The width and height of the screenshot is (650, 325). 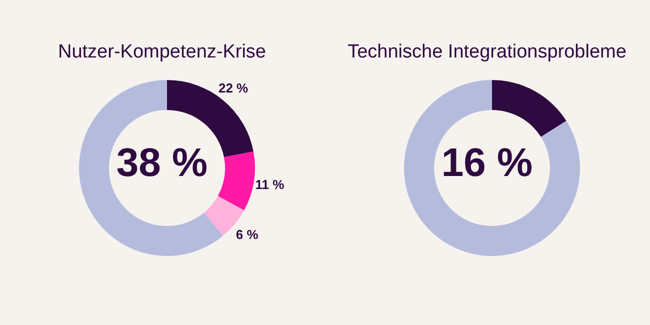 What do you see at coordinates (247, 234) in the screenshot?
I see `data-label: 6 %` at bounding box center [247, 234].